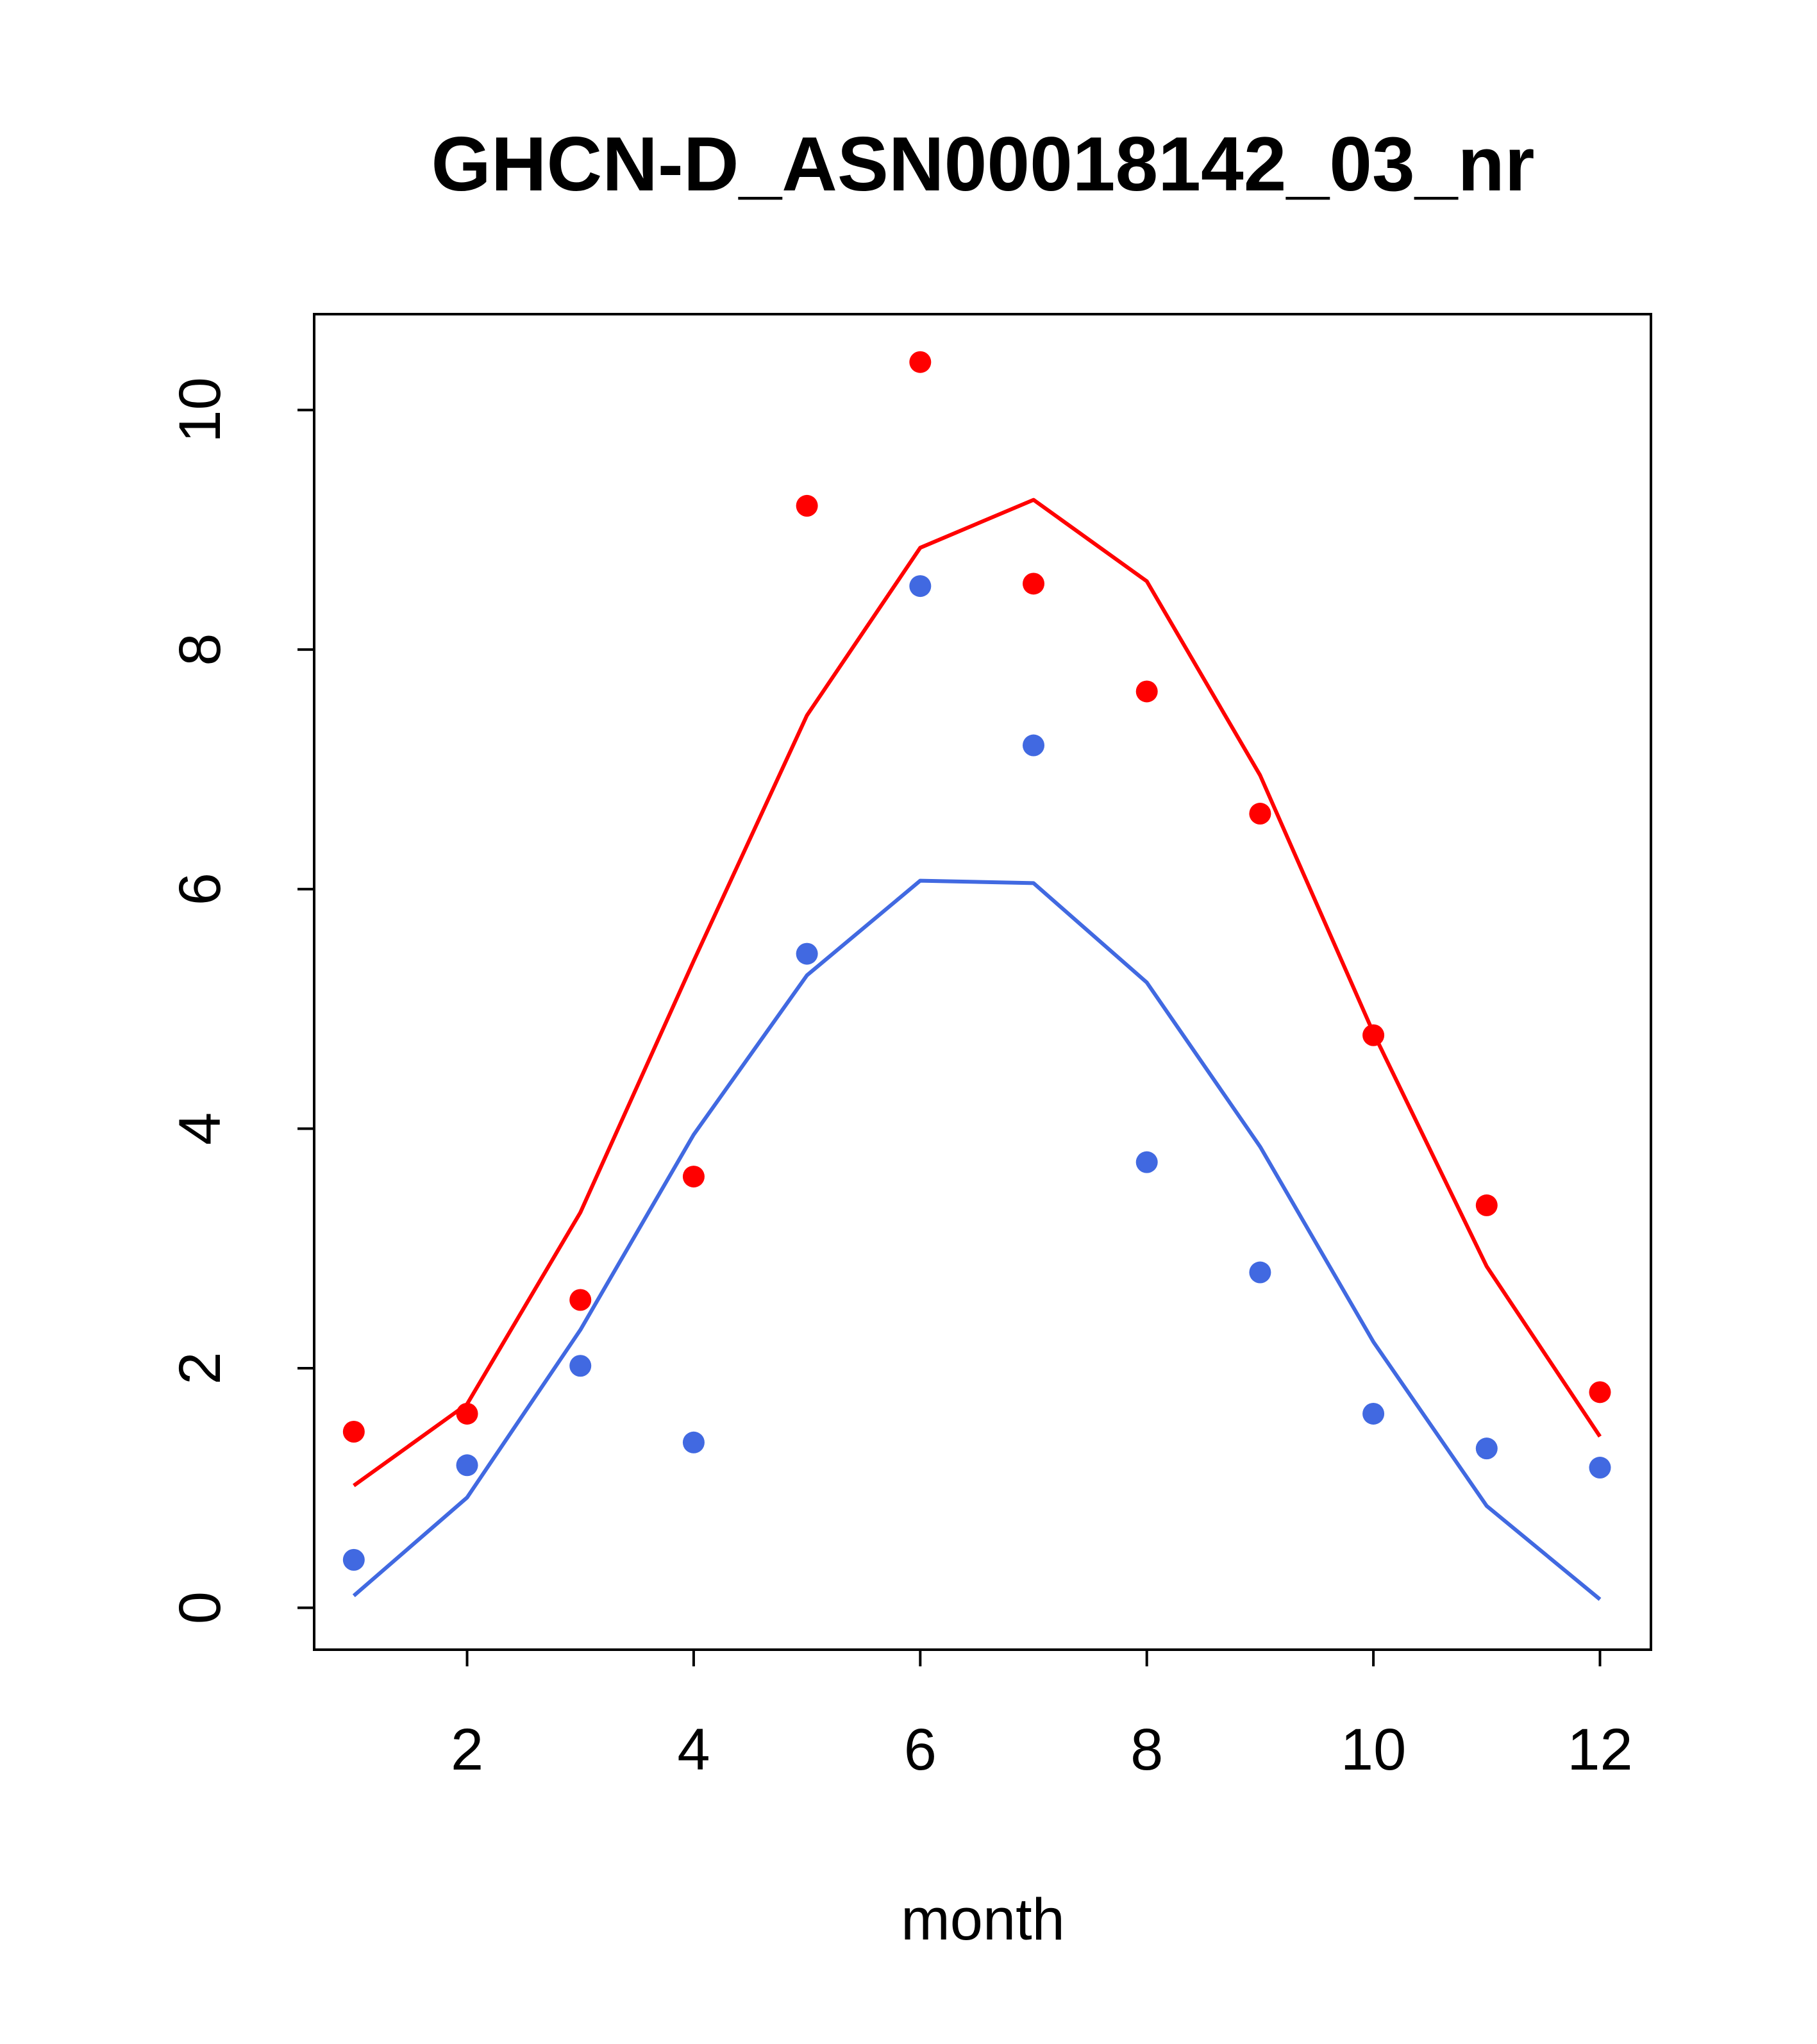  What do you see at coordinates (983, 164) in the screenshot?
I see `chart-title: GHCN-D_ASN00018142_03_nr` at bounding box center [983, 164].